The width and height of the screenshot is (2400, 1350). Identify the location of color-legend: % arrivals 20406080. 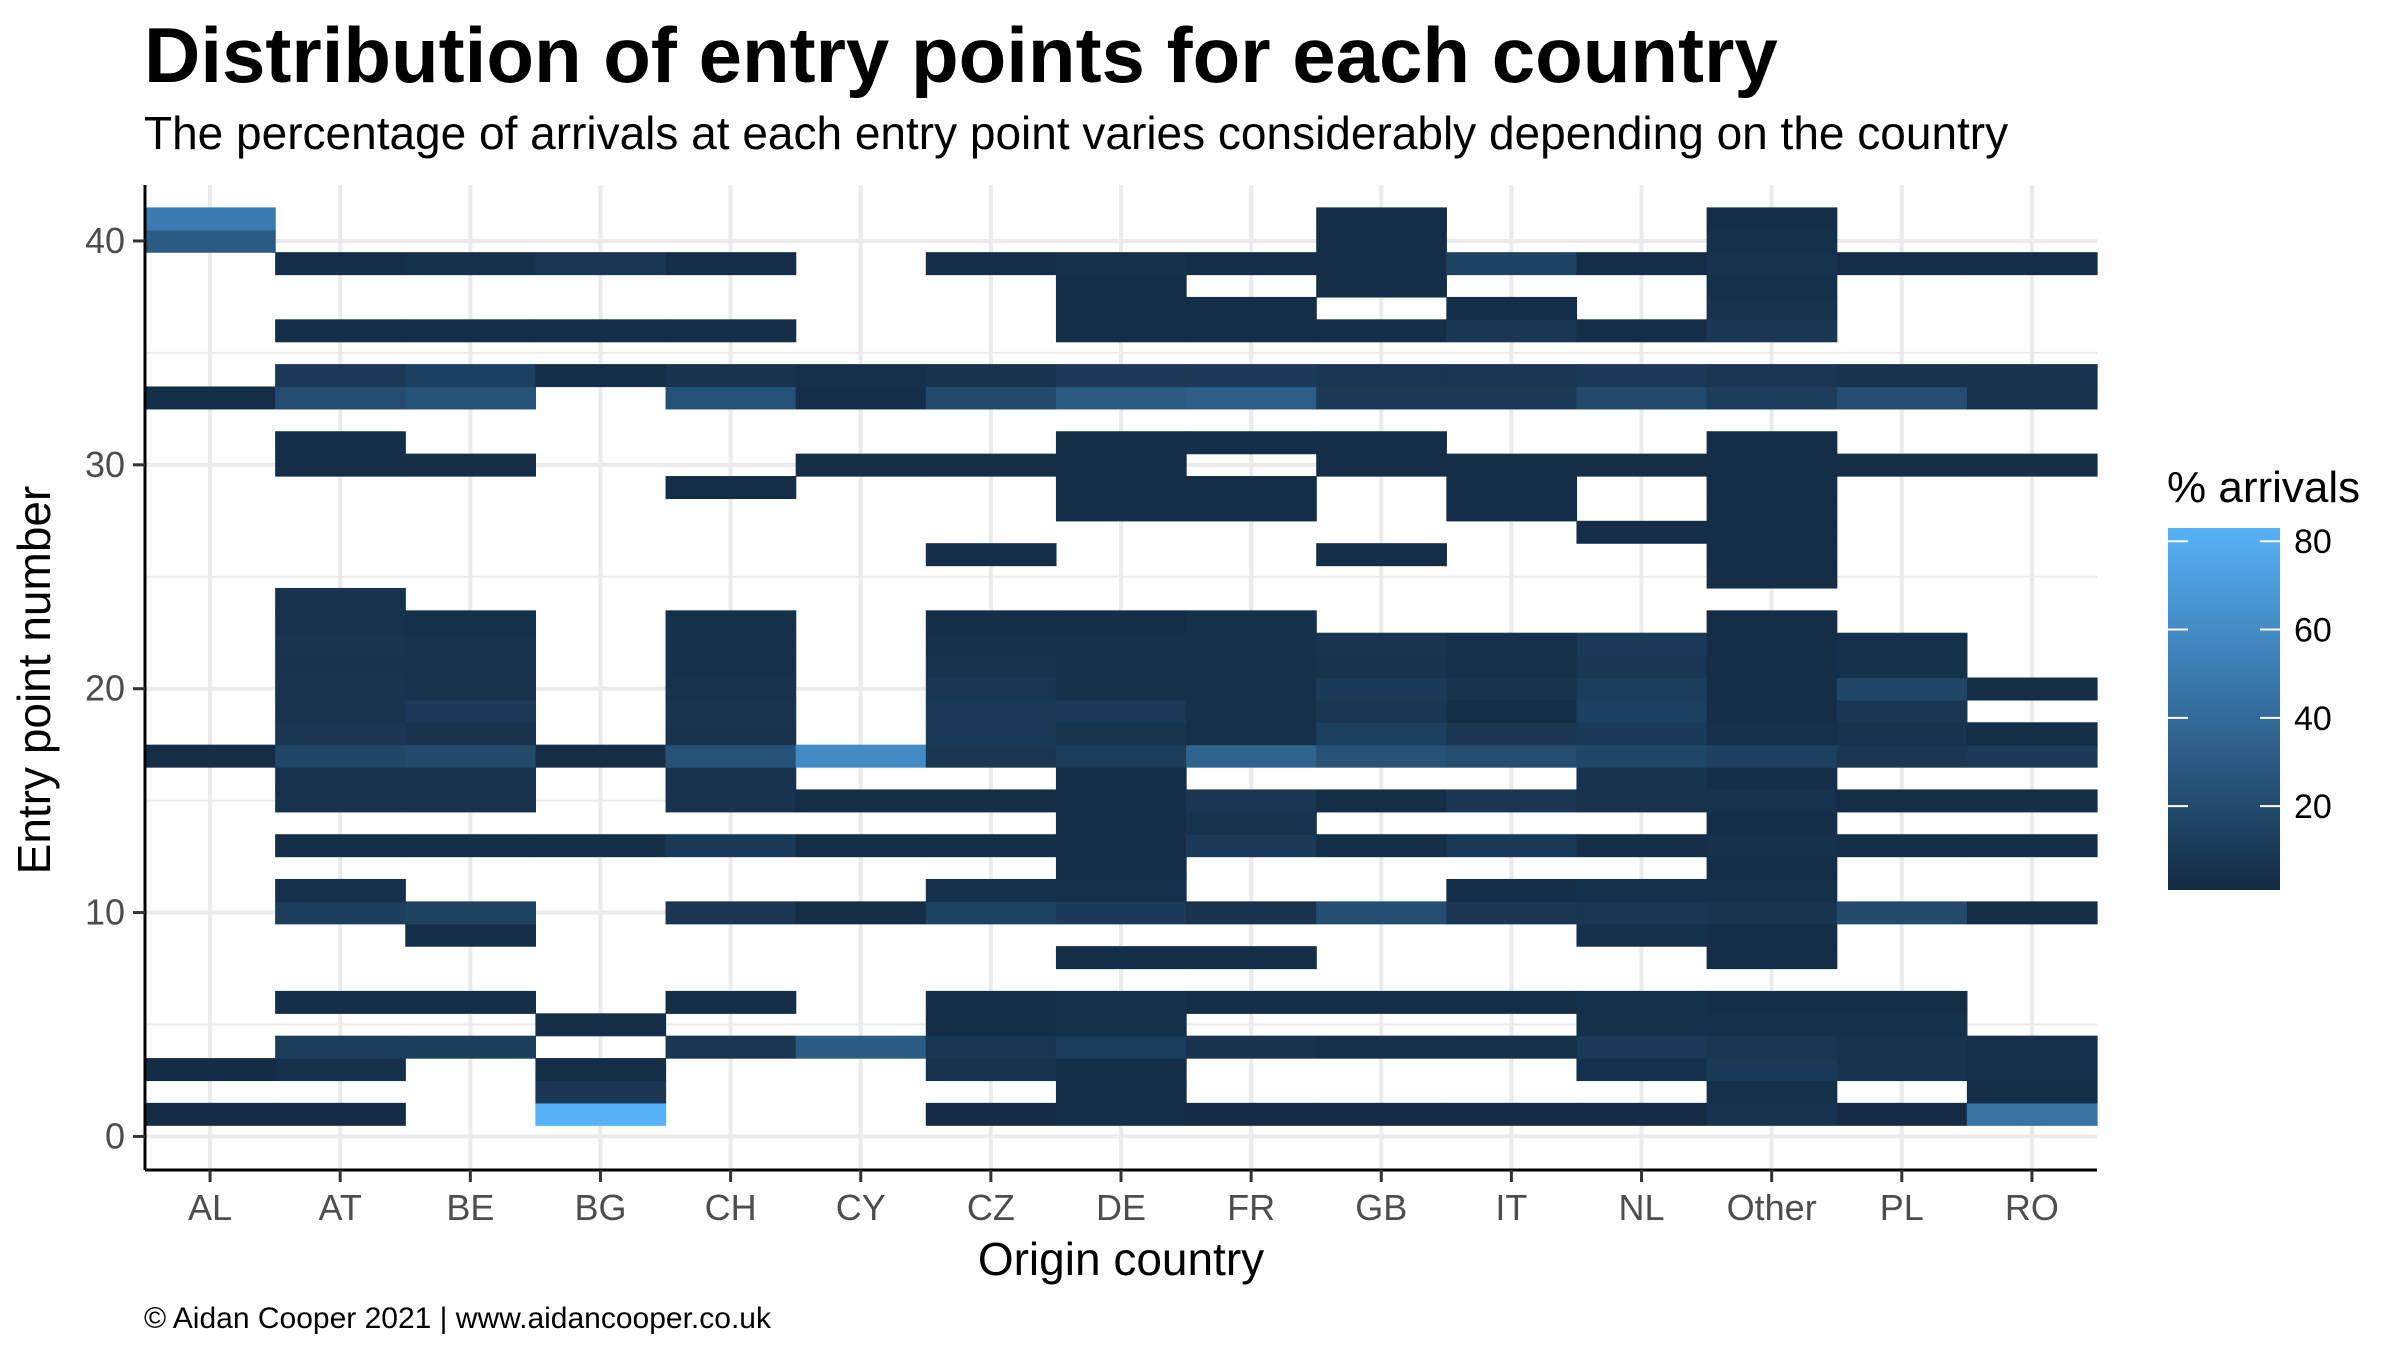
(2263, 676).